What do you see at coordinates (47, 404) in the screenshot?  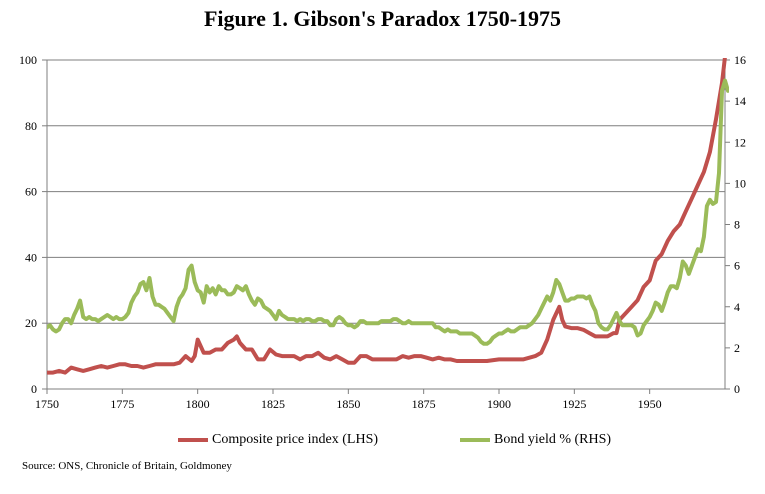 I see `x-tick-1750: 1750` at bounding box center [47, 404].